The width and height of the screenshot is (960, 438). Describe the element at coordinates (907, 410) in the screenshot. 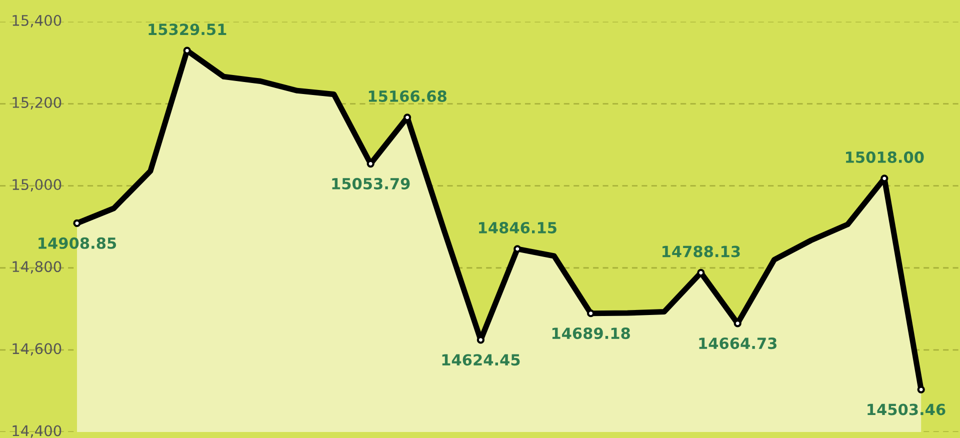

I see `data-label: 14503.46` at that location.